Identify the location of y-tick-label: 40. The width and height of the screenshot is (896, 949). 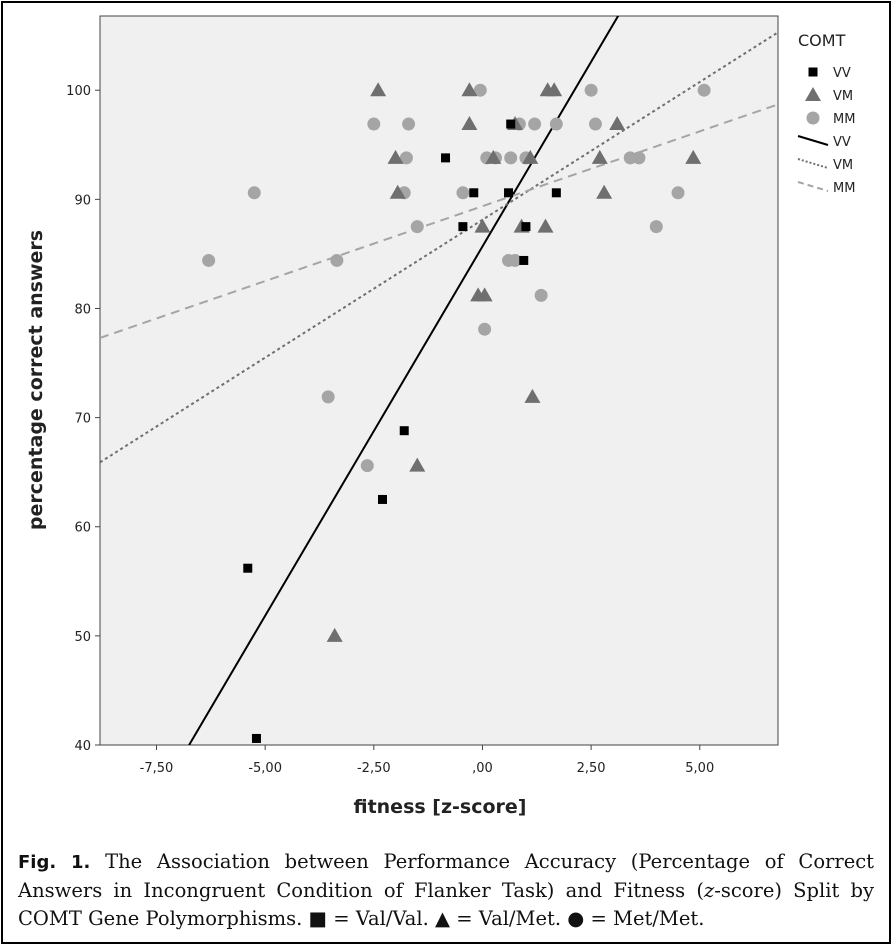
(82, 746).